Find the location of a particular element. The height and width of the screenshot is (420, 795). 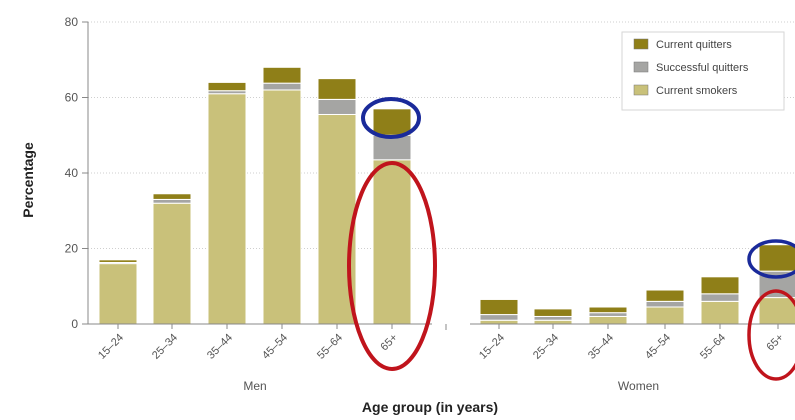

group-label-women: Women is located at coordinates (638, 386).